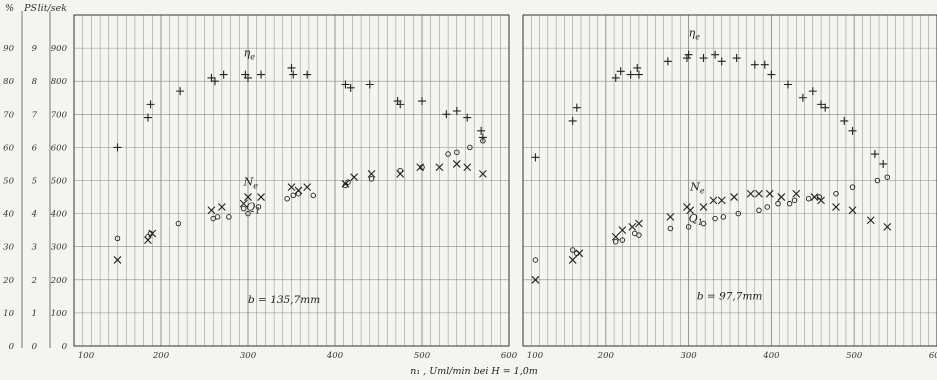  I want to click on y-tick-label: 7, so click(35, 115).